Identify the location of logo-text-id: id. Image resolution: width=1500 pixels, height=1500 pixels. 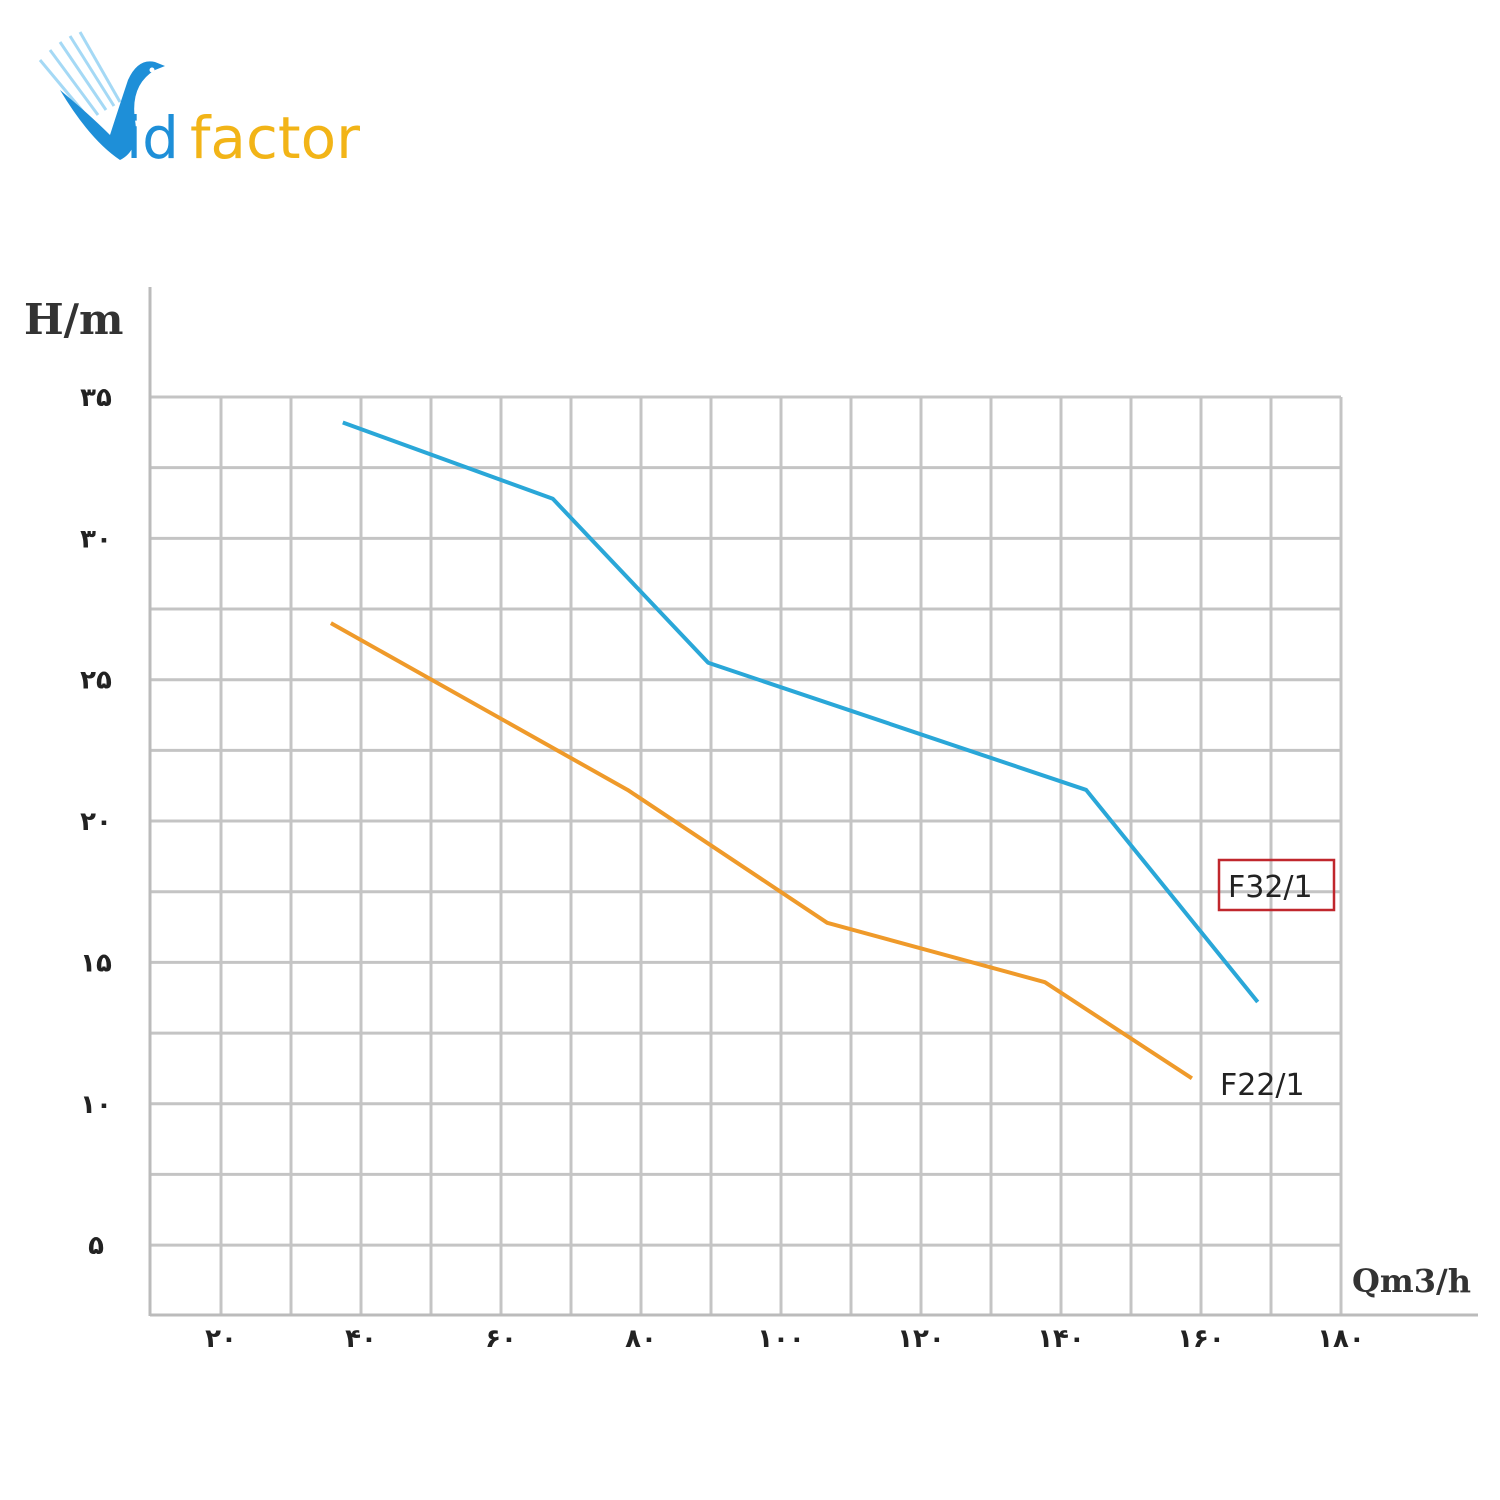
(152, 137).